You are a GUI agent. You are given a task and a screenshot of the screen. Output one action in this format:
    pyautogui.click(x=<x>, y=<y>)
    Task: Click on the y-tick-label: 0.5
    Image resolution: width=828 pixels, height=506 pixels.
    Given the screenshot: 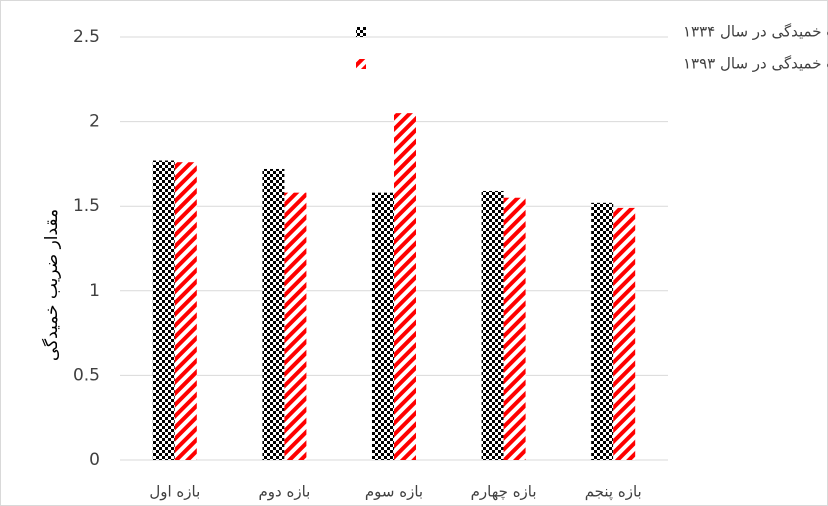 What is the action you would take?
    pyautogui.click(x=86, y=375)
    